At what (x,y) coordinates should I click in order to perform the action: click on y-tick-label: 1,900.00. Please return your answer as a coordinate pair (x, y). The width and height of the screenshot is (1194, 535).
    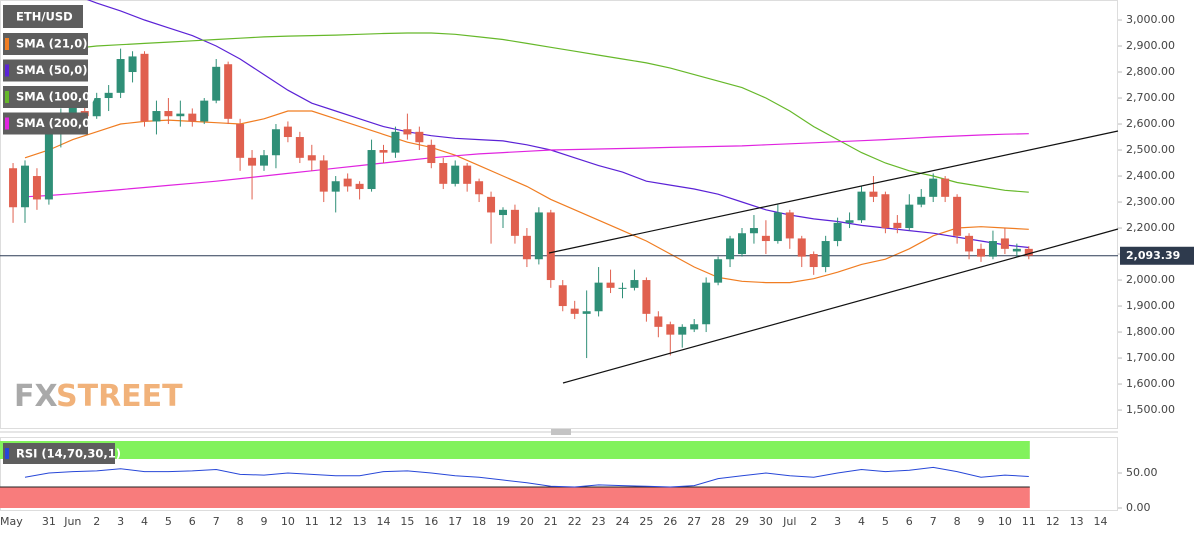
    Looking at the image, I should click on (1150, 305).